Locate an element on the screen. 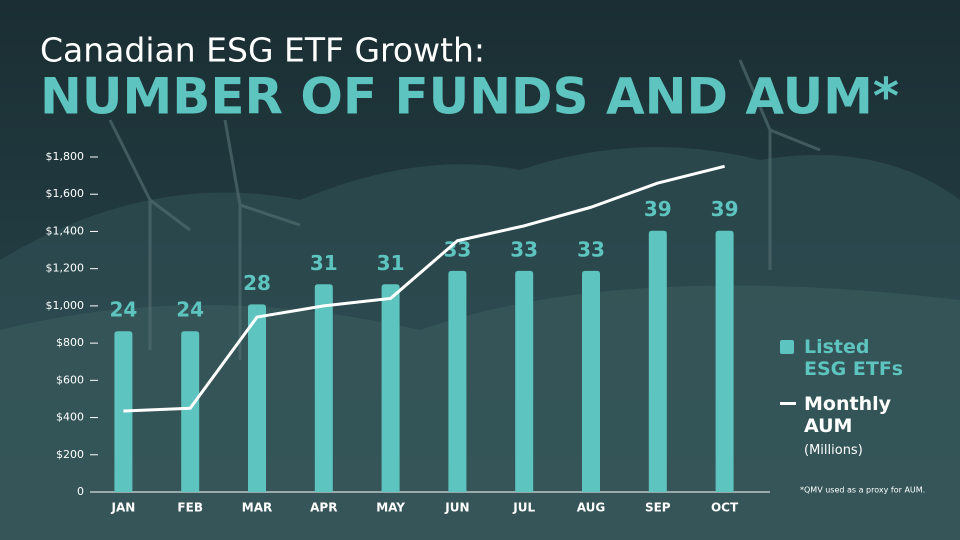 The image size is (960, 540). y-tick-label: $1,400 is located at coordinates (65, 230).